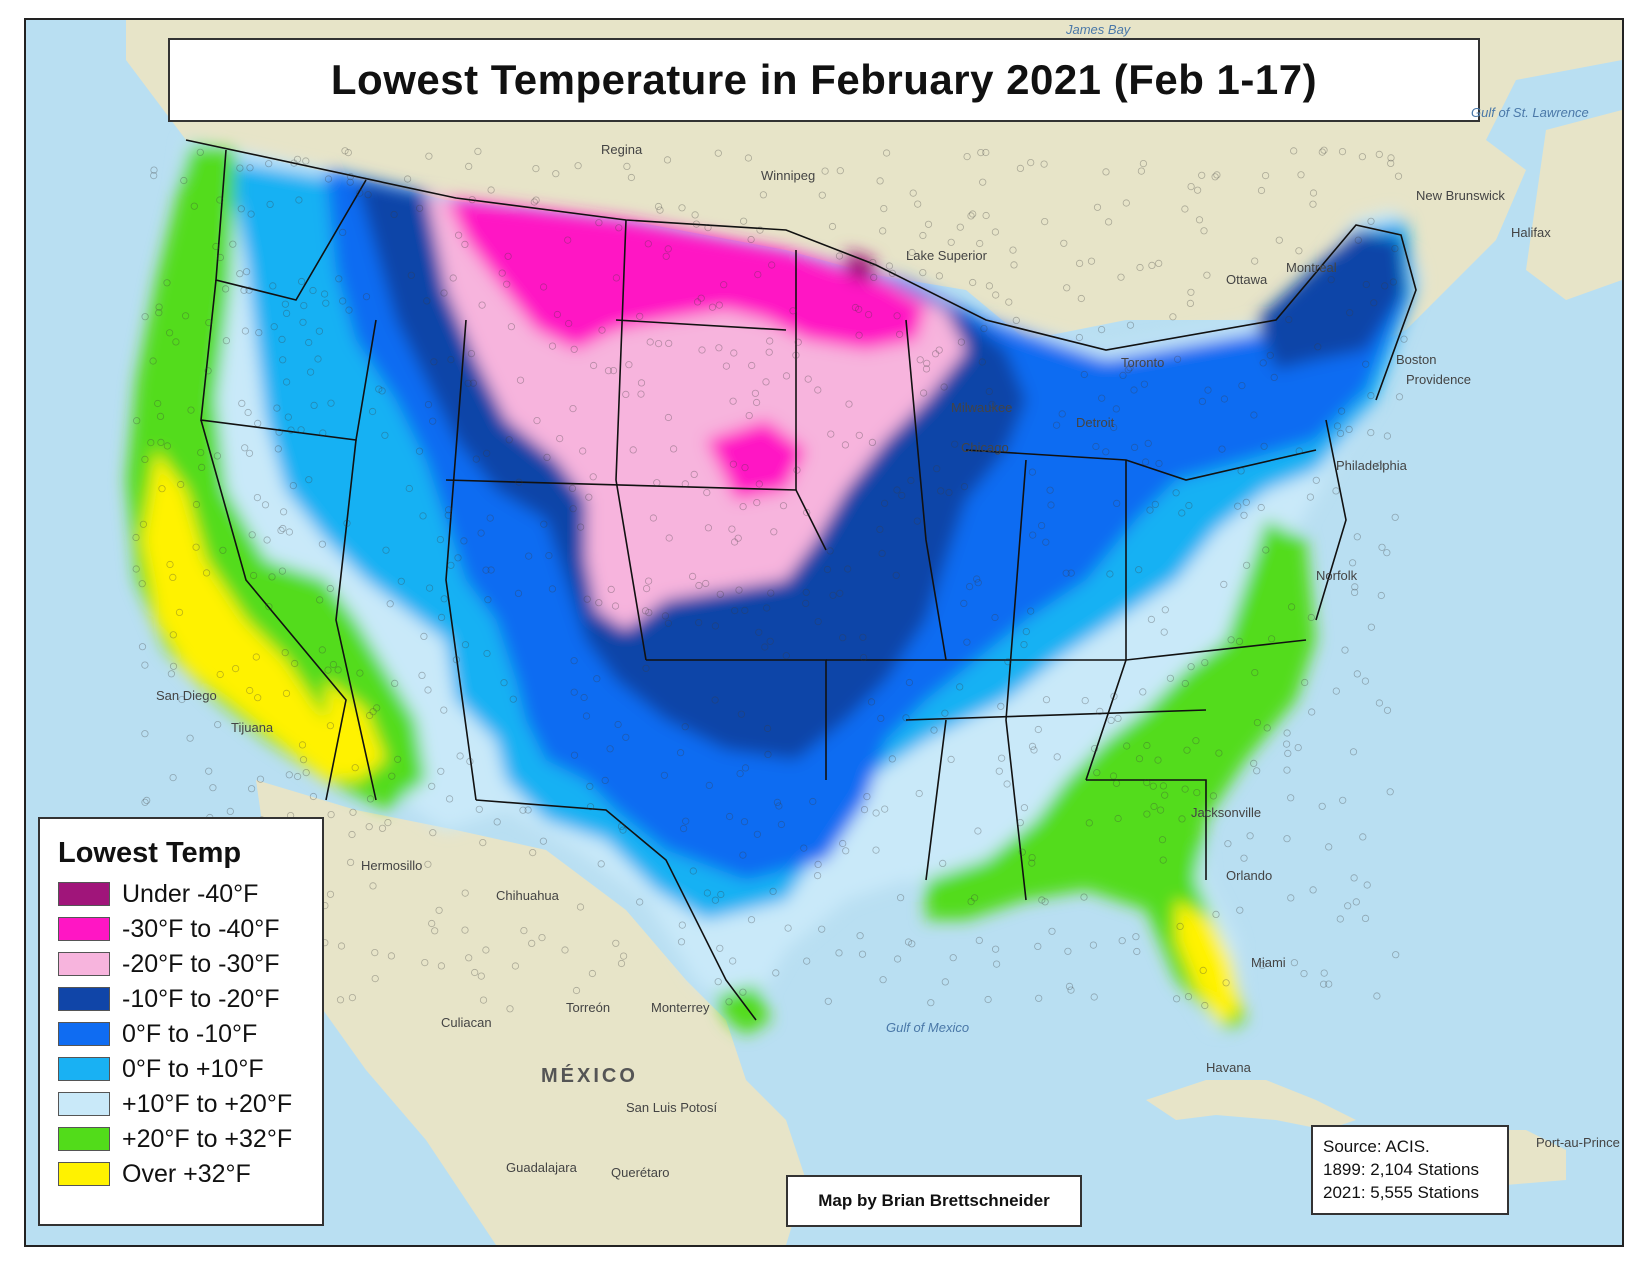  Describe the element at coordinates (1143, 362) in the screenshot. I see `place-toronto: Toronto` at that location.